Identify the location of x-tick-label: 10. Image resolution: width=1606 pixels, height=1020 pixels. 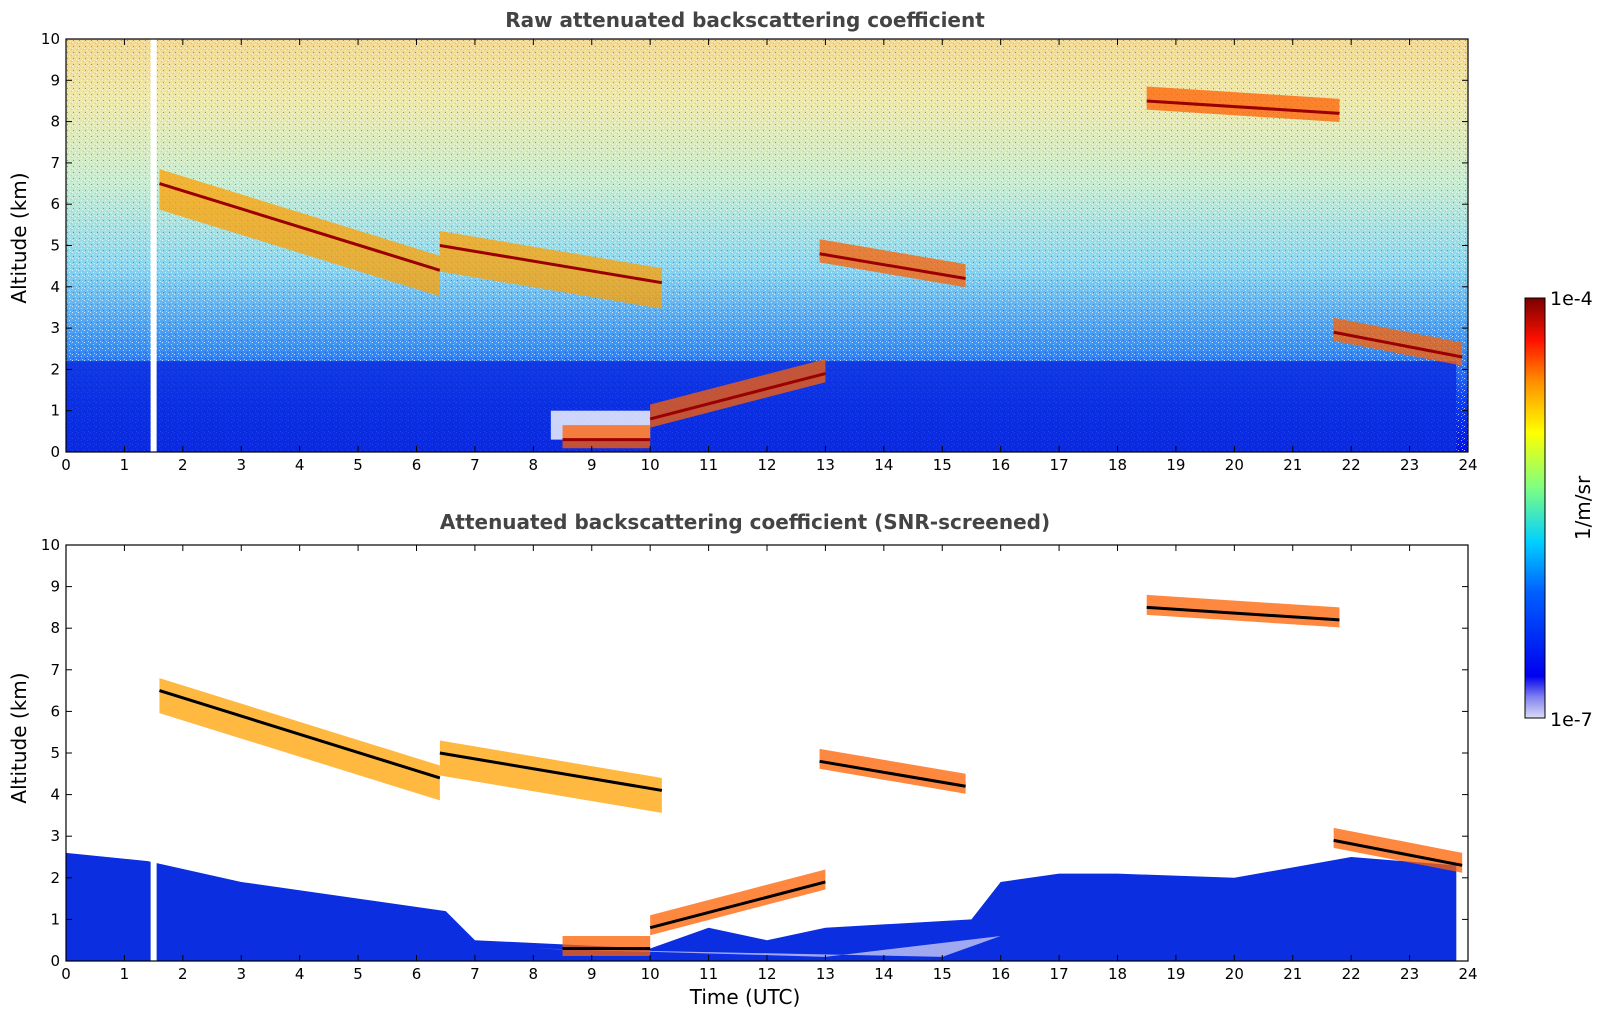
(650, 465).